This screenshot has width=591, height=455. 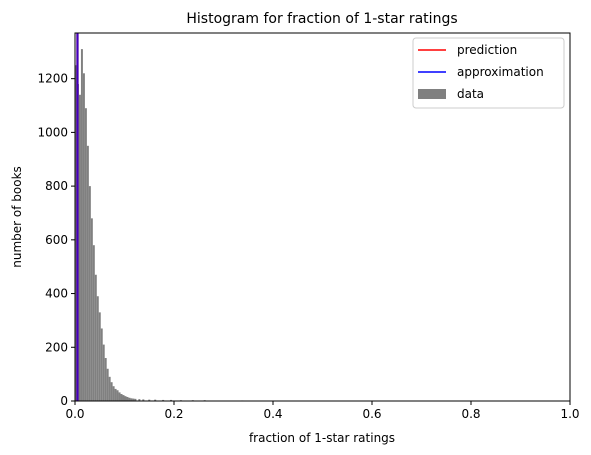 What do you see at coordinates (432, 94) in the screenshot?
I see `legend-data-swatch` at bounding box center [432, 94].